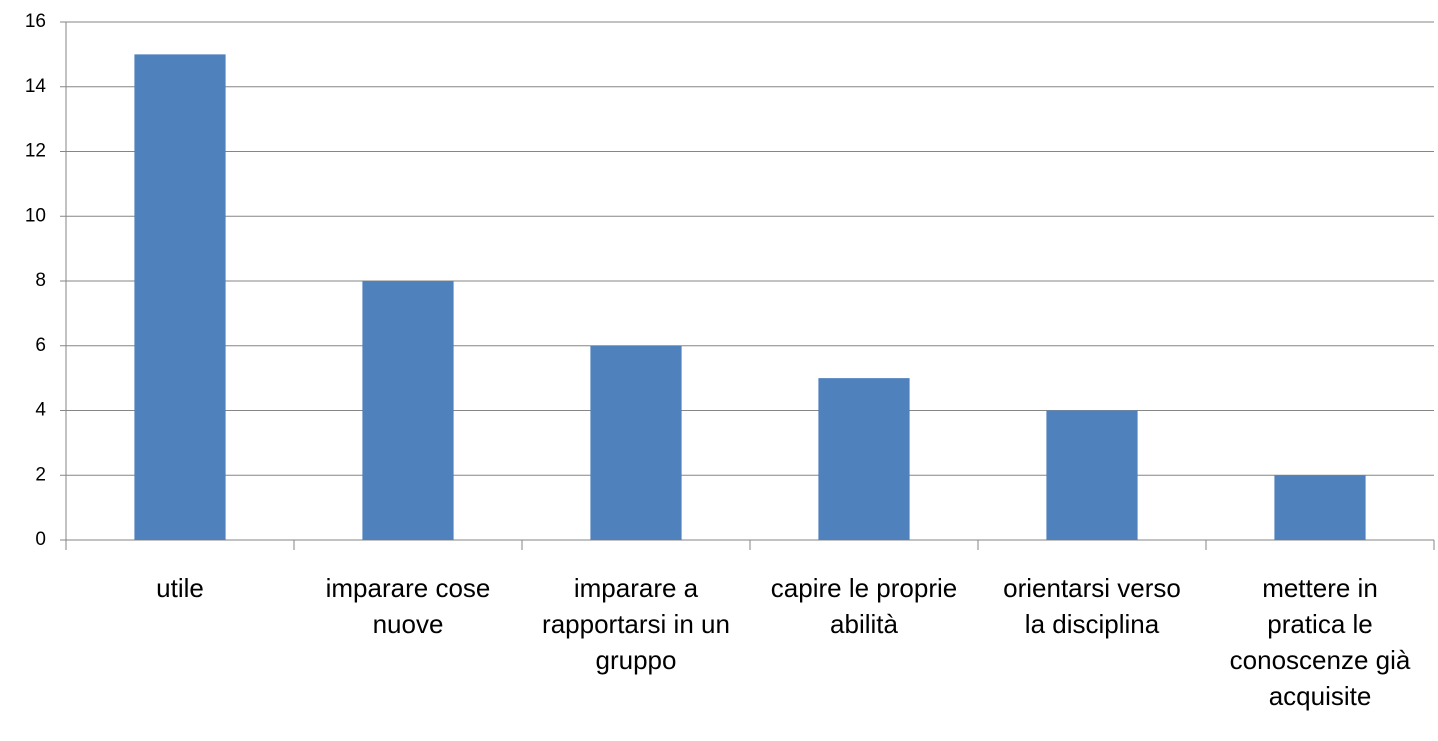 The height and width of the screenshot is (741, 1438). What do you see at coordinates (40, 539) in the screenshot?
I see `y-tick-label: 0` at bounding box center [40, 539].